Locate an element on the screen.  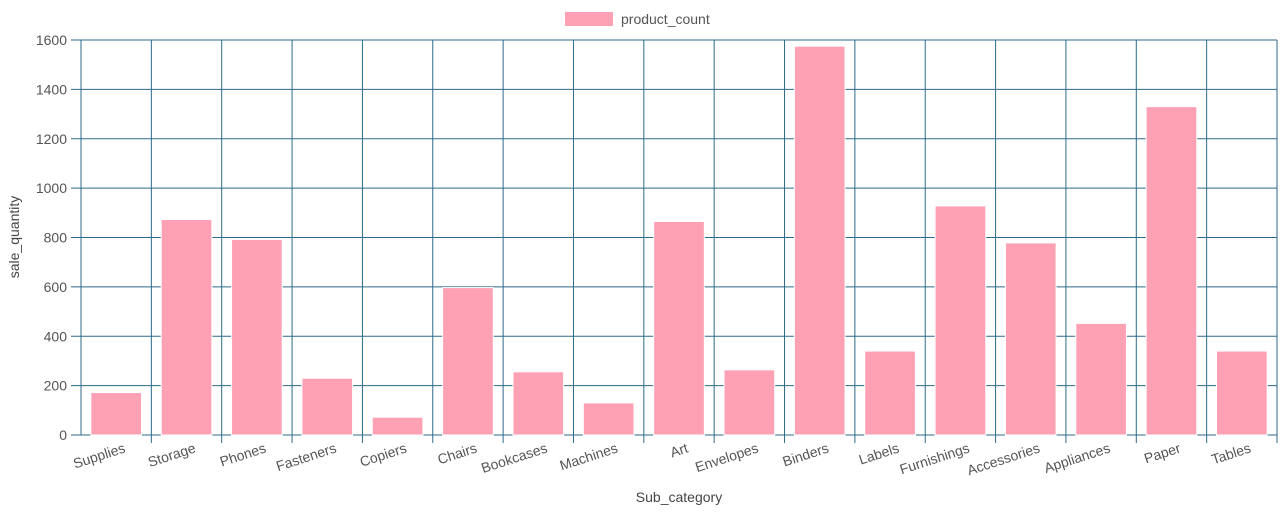
x-tick-label: Machines is located at coordinates (589, 457).